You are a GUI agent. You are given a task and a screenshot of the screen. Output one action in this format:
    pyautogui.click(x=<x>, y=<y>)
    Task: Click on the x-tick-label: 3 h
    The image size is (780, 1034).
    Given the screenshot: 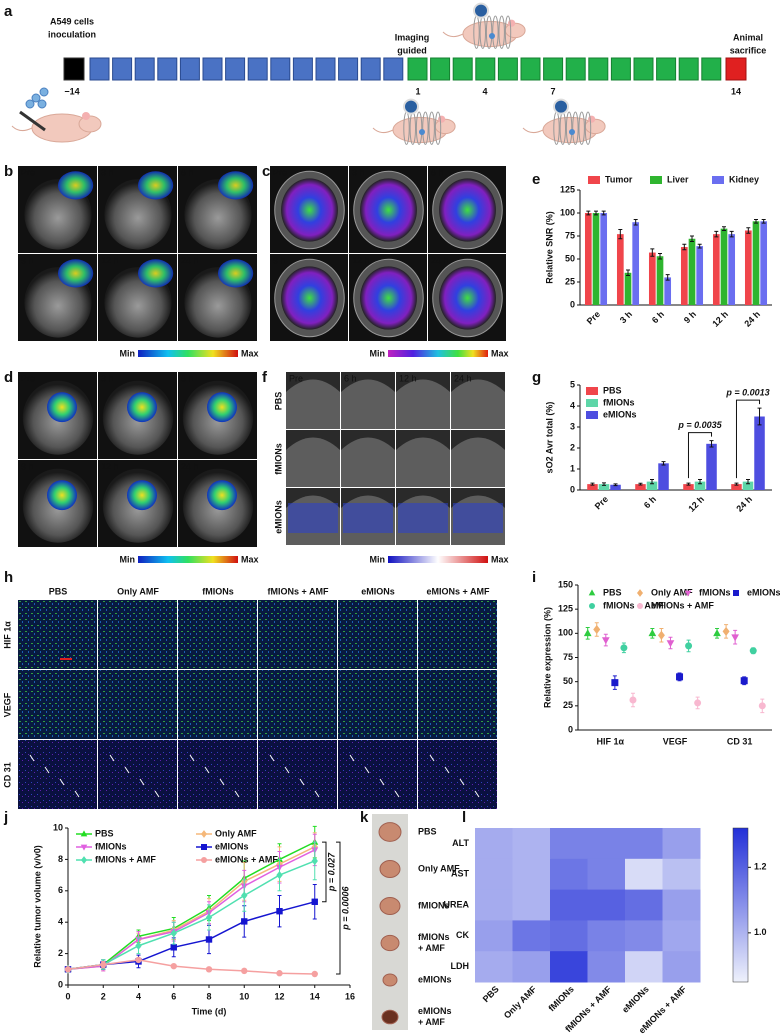 What is the action you would take?
    pyautogui.click(x=626, y=317)
    